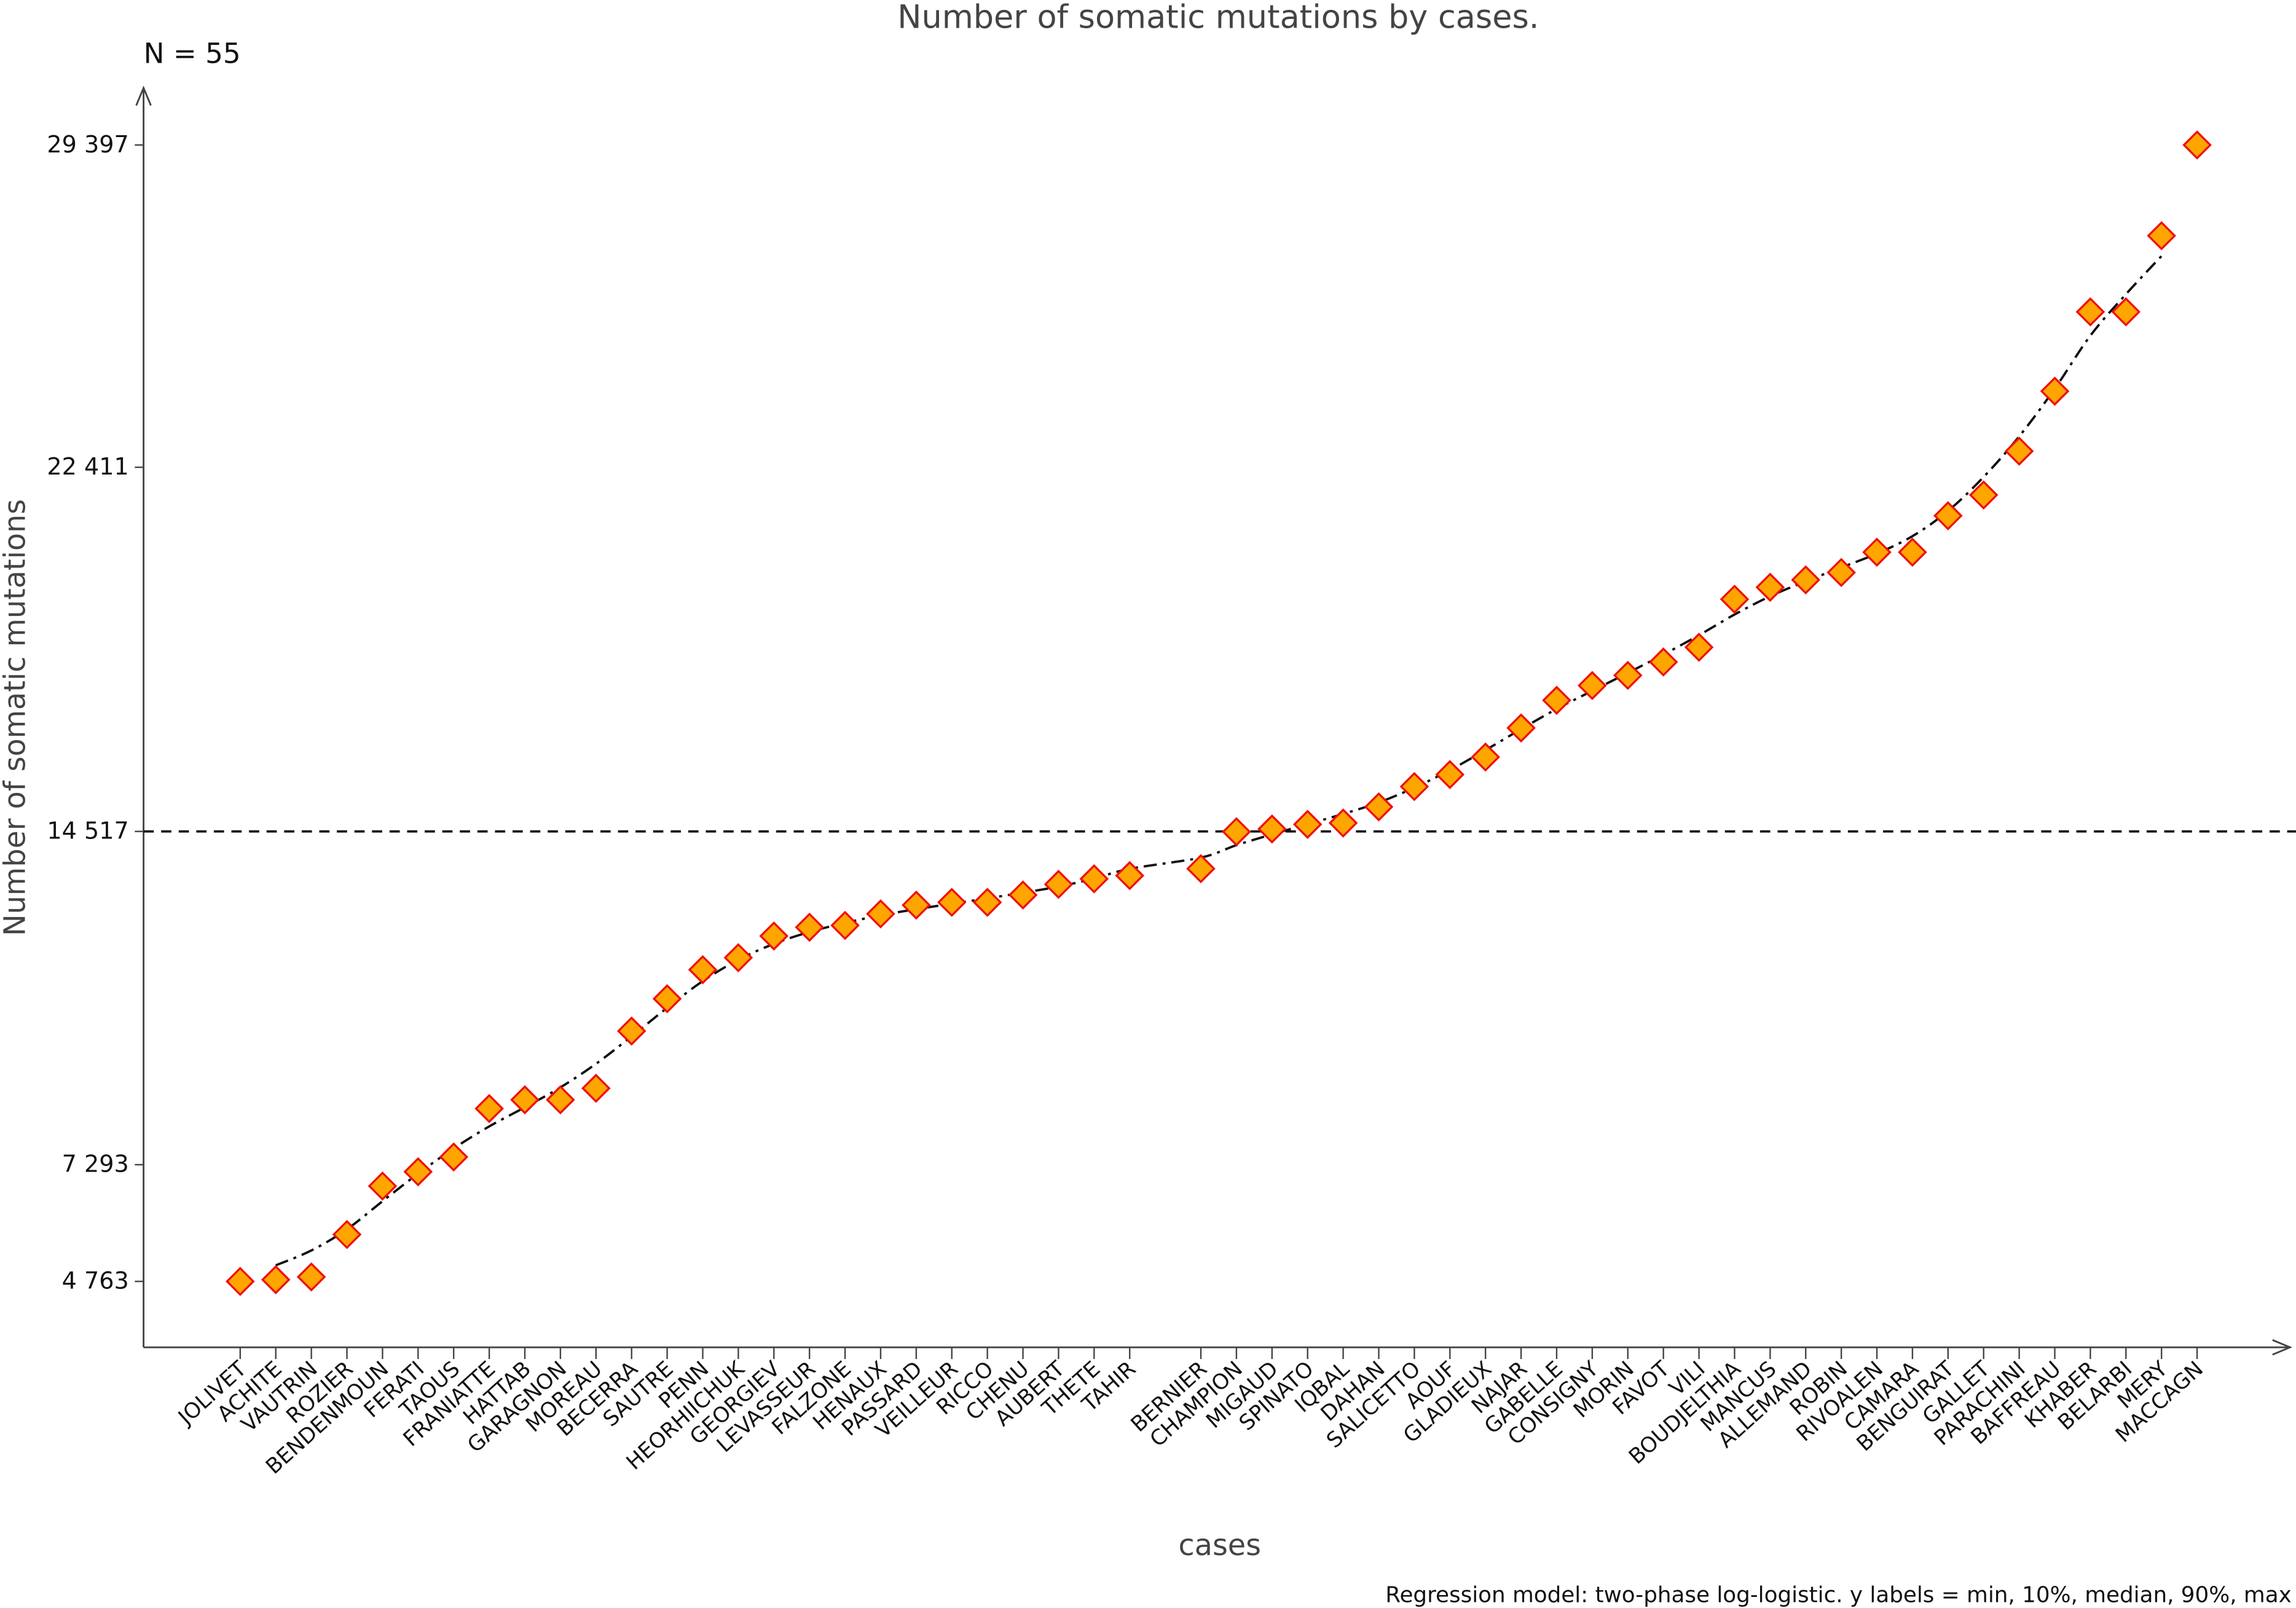 This screenshot has height=1608, width=2296. What do you see at coordinates (1379, 807) in the screenshot?
I see `data-point-dahan` at bounding box center [1379, 807].